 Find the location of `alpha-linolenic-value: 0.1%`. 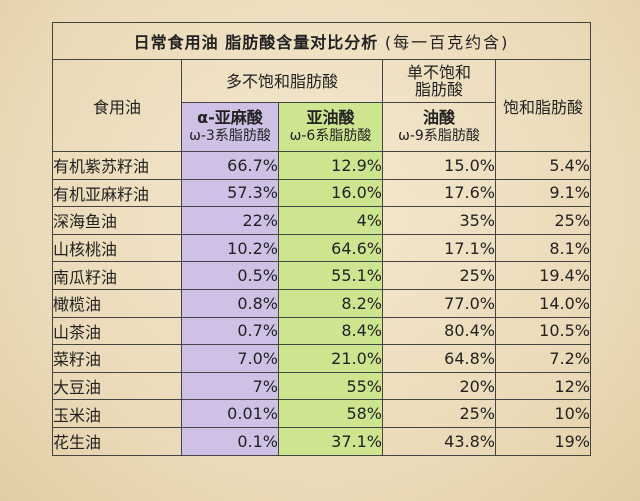

alpha-linolenic-value: 0.1% is located at coordinates (230, 441).